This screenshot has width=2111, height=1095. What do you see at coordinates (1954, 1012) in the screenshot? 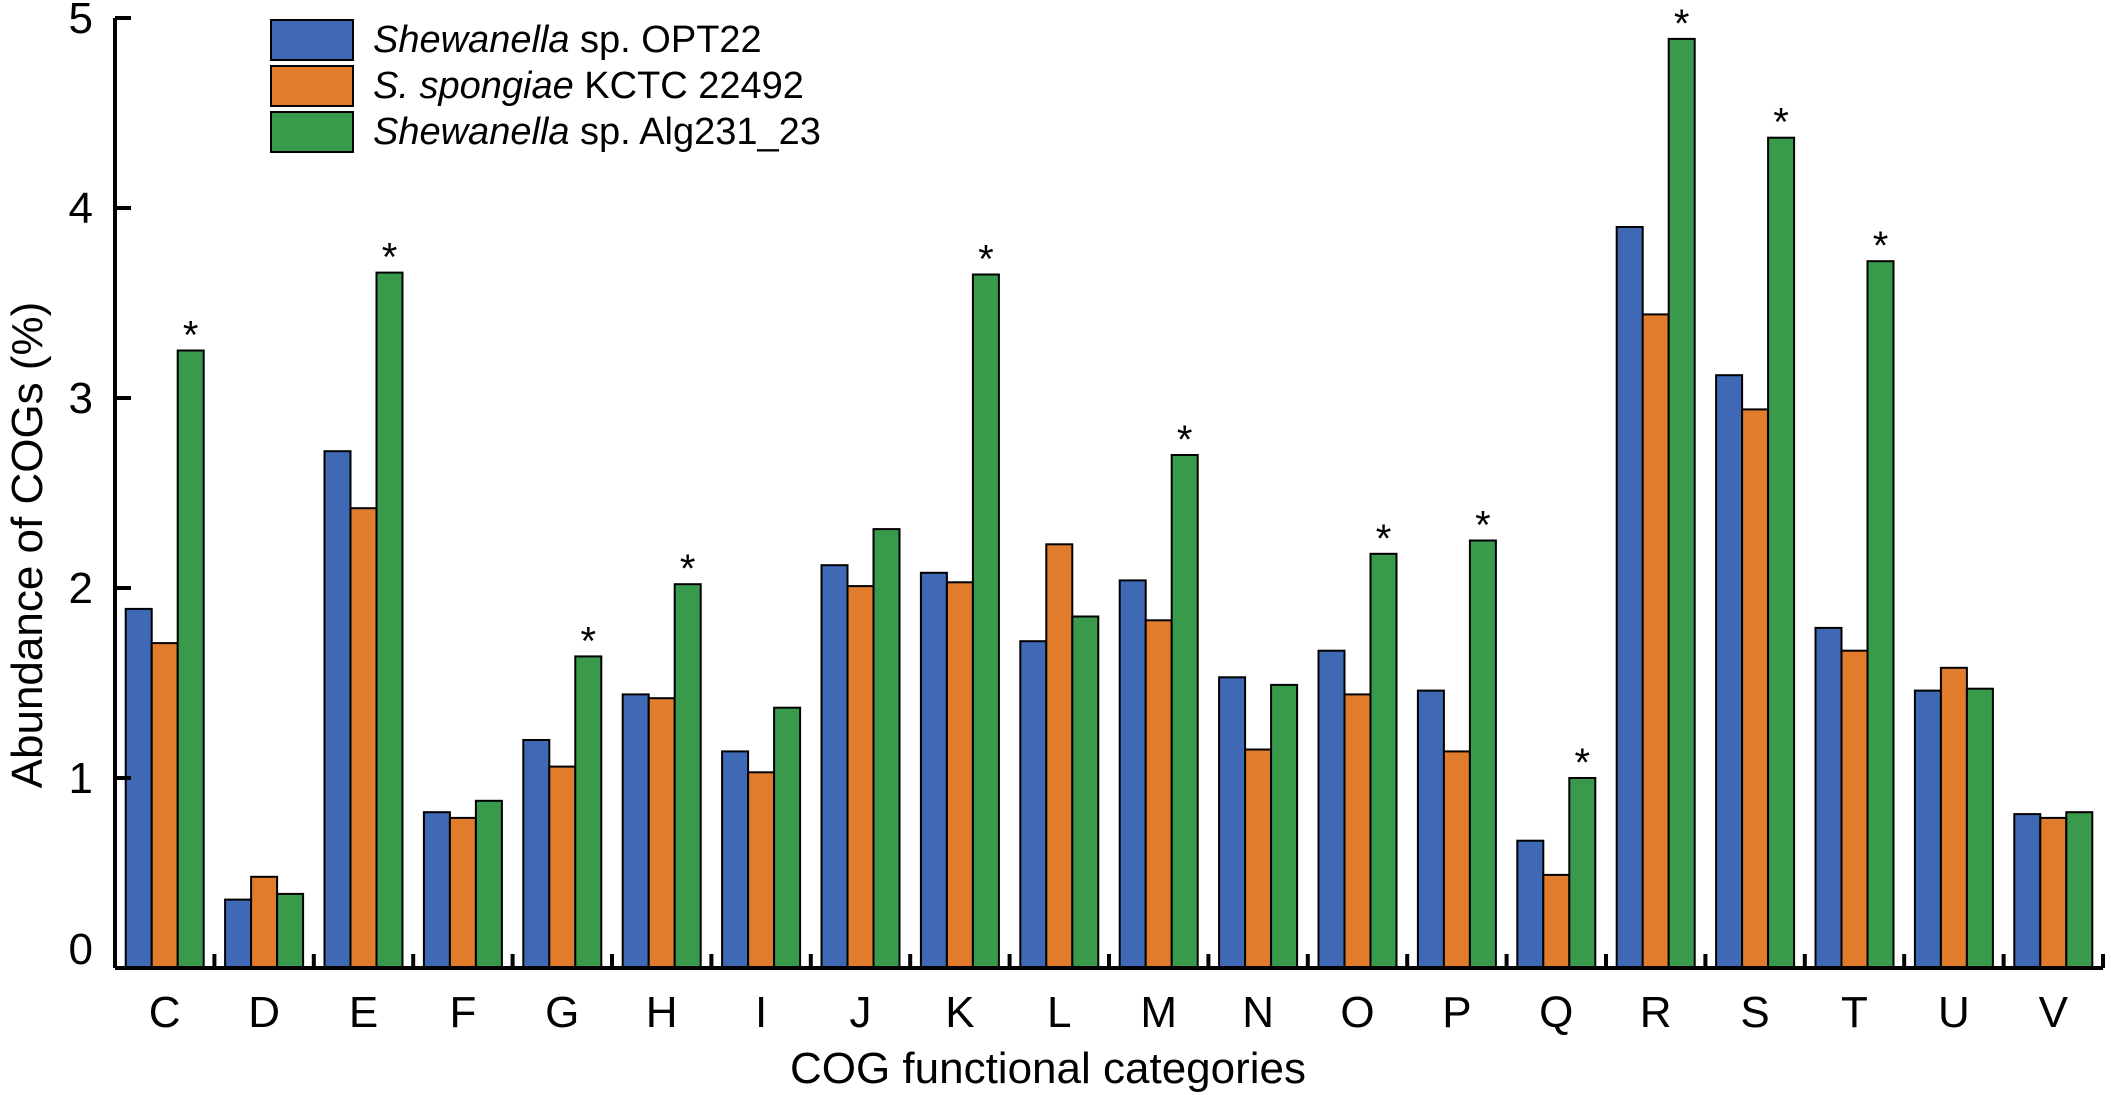
I see `x-tick-label: U` at bounding box center [1954, 1012].